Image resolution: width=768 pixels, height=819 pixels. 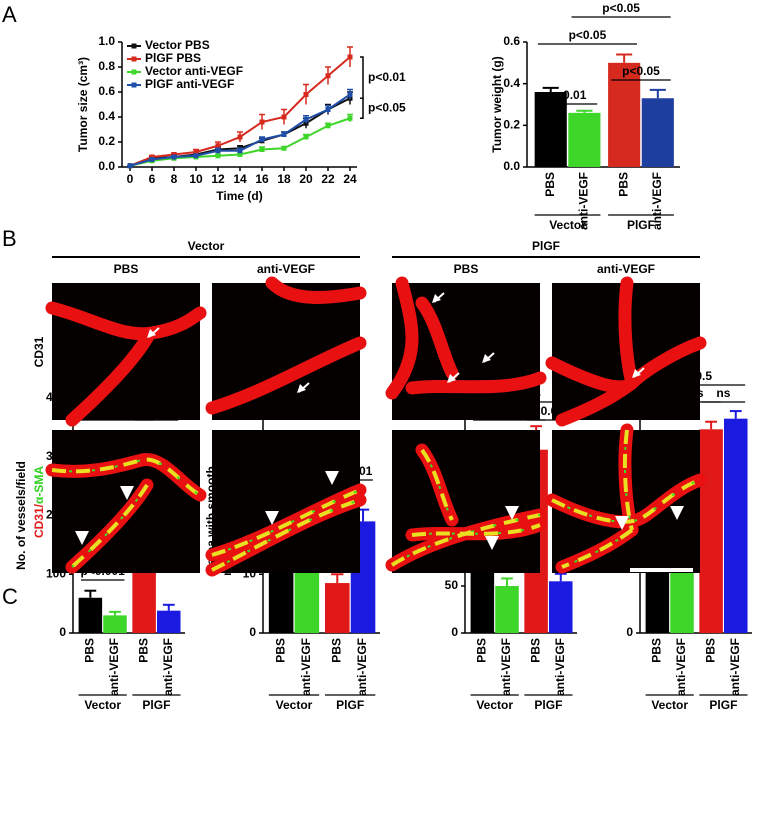 I want to click on x-tick-label: 6, so click(x=152, y=179).